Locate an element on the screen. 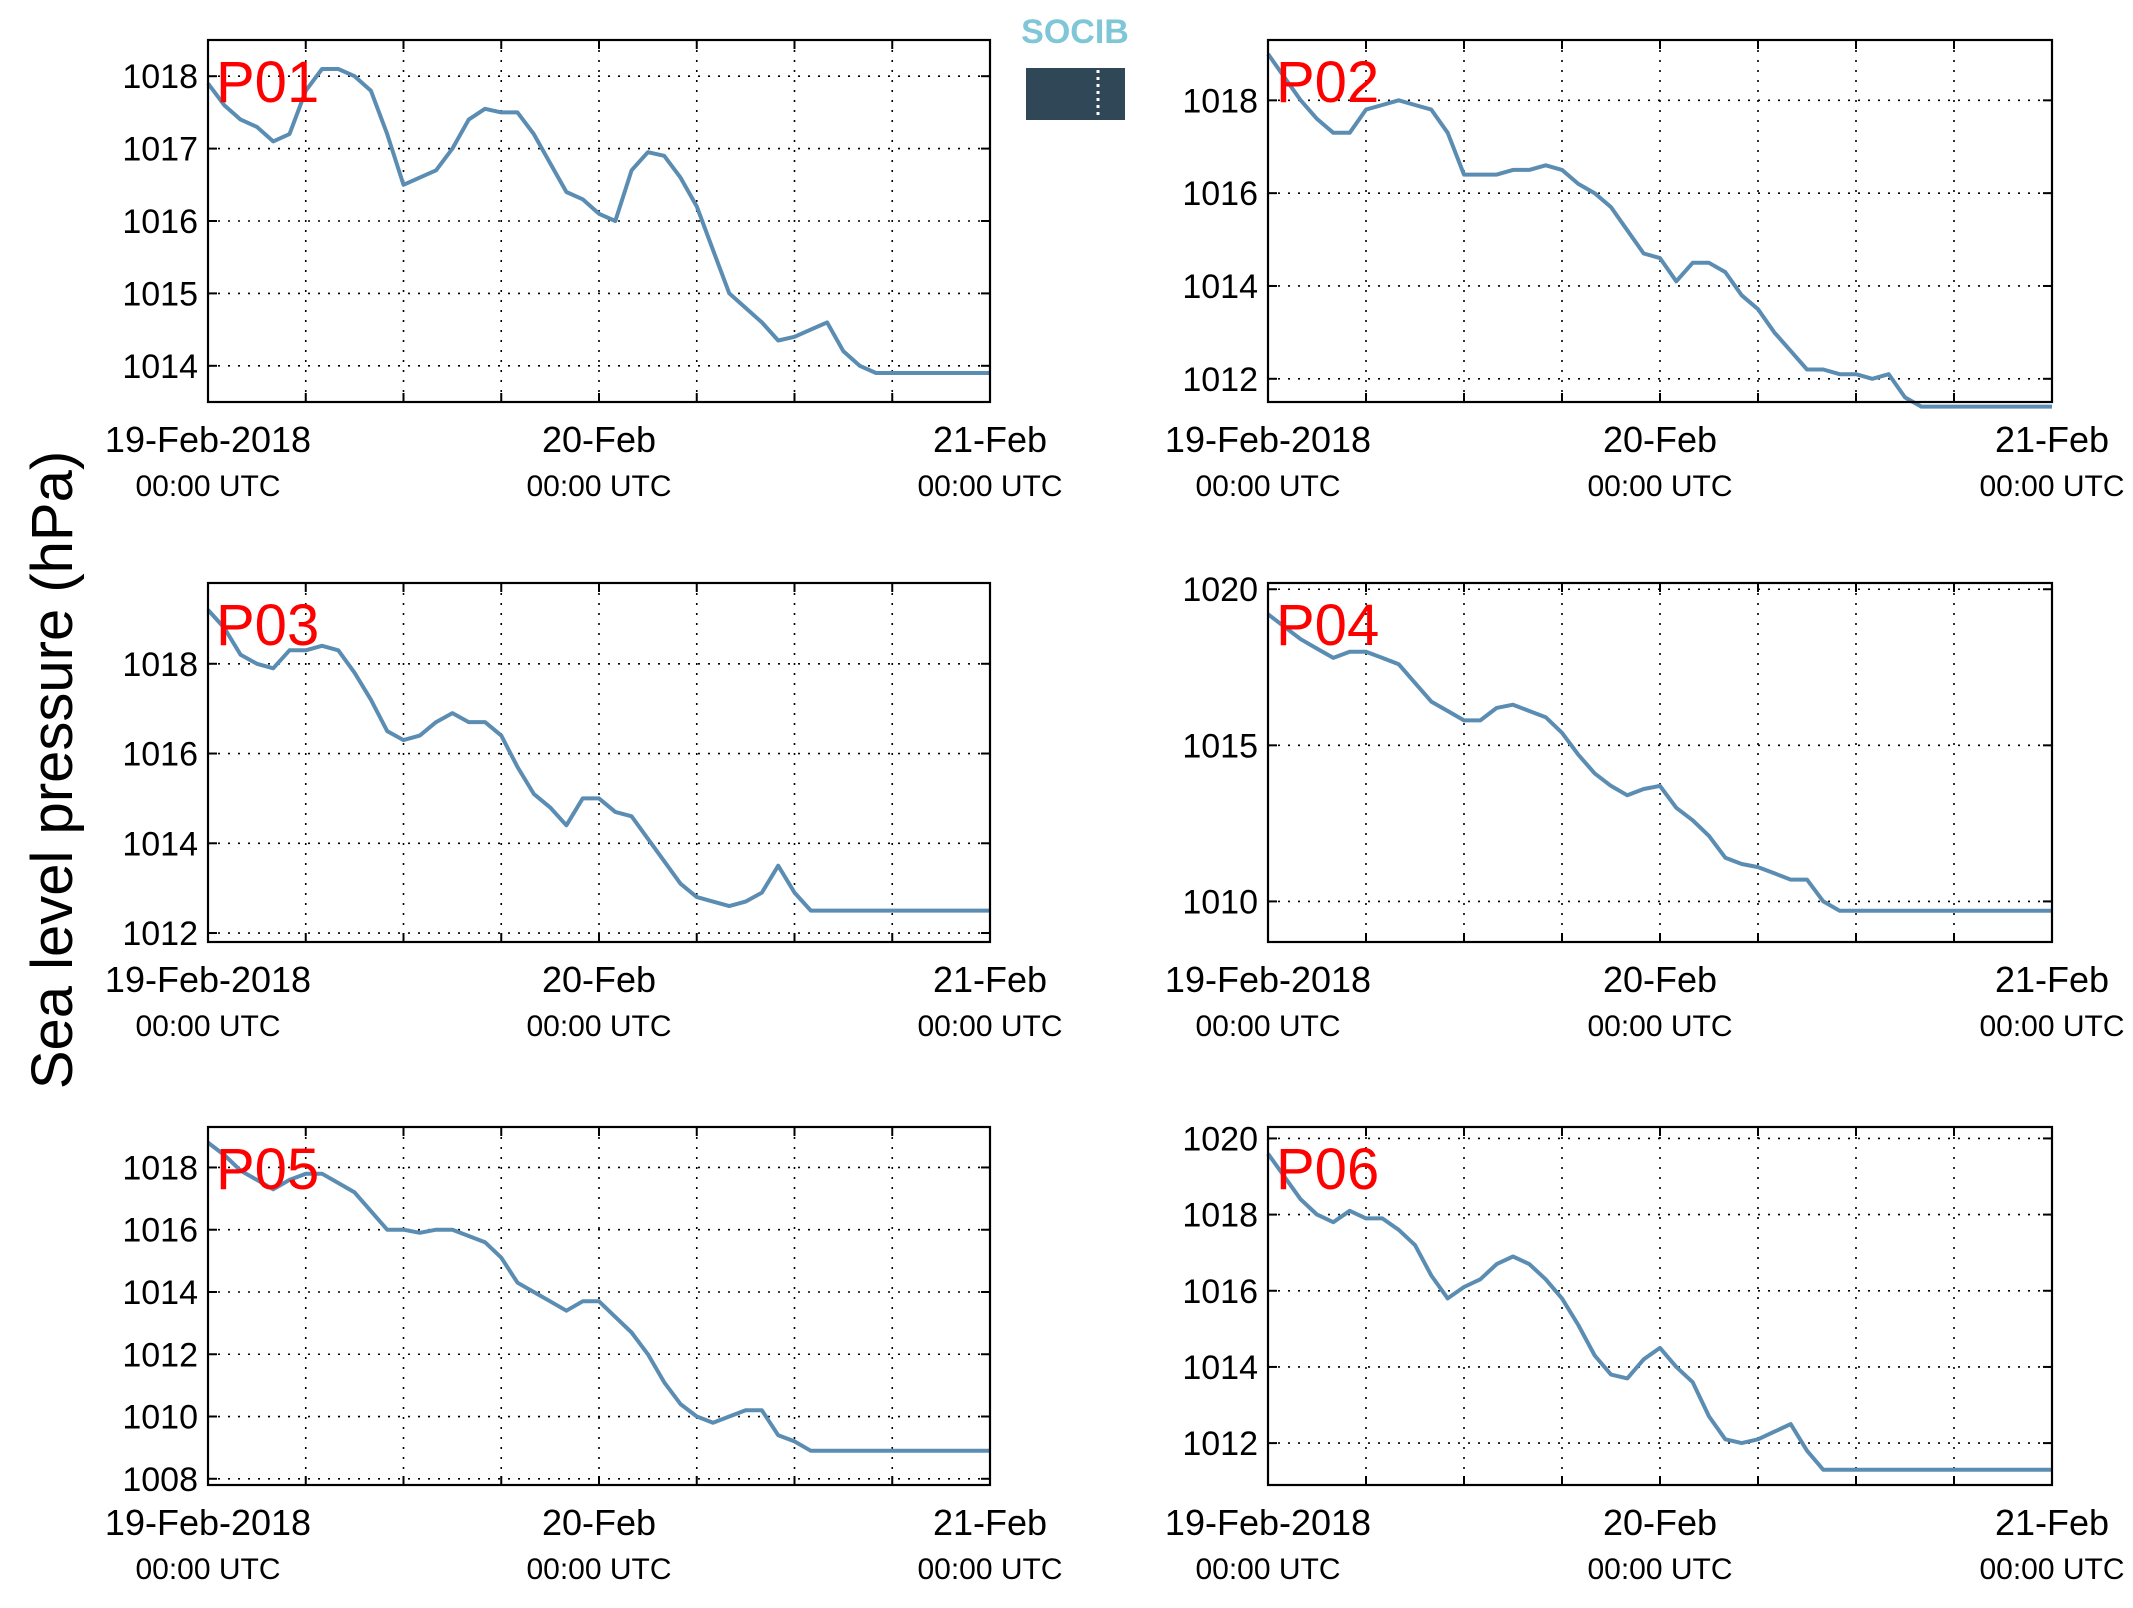  socib-logo: SOCIB is located at coordinates (1075, 66).